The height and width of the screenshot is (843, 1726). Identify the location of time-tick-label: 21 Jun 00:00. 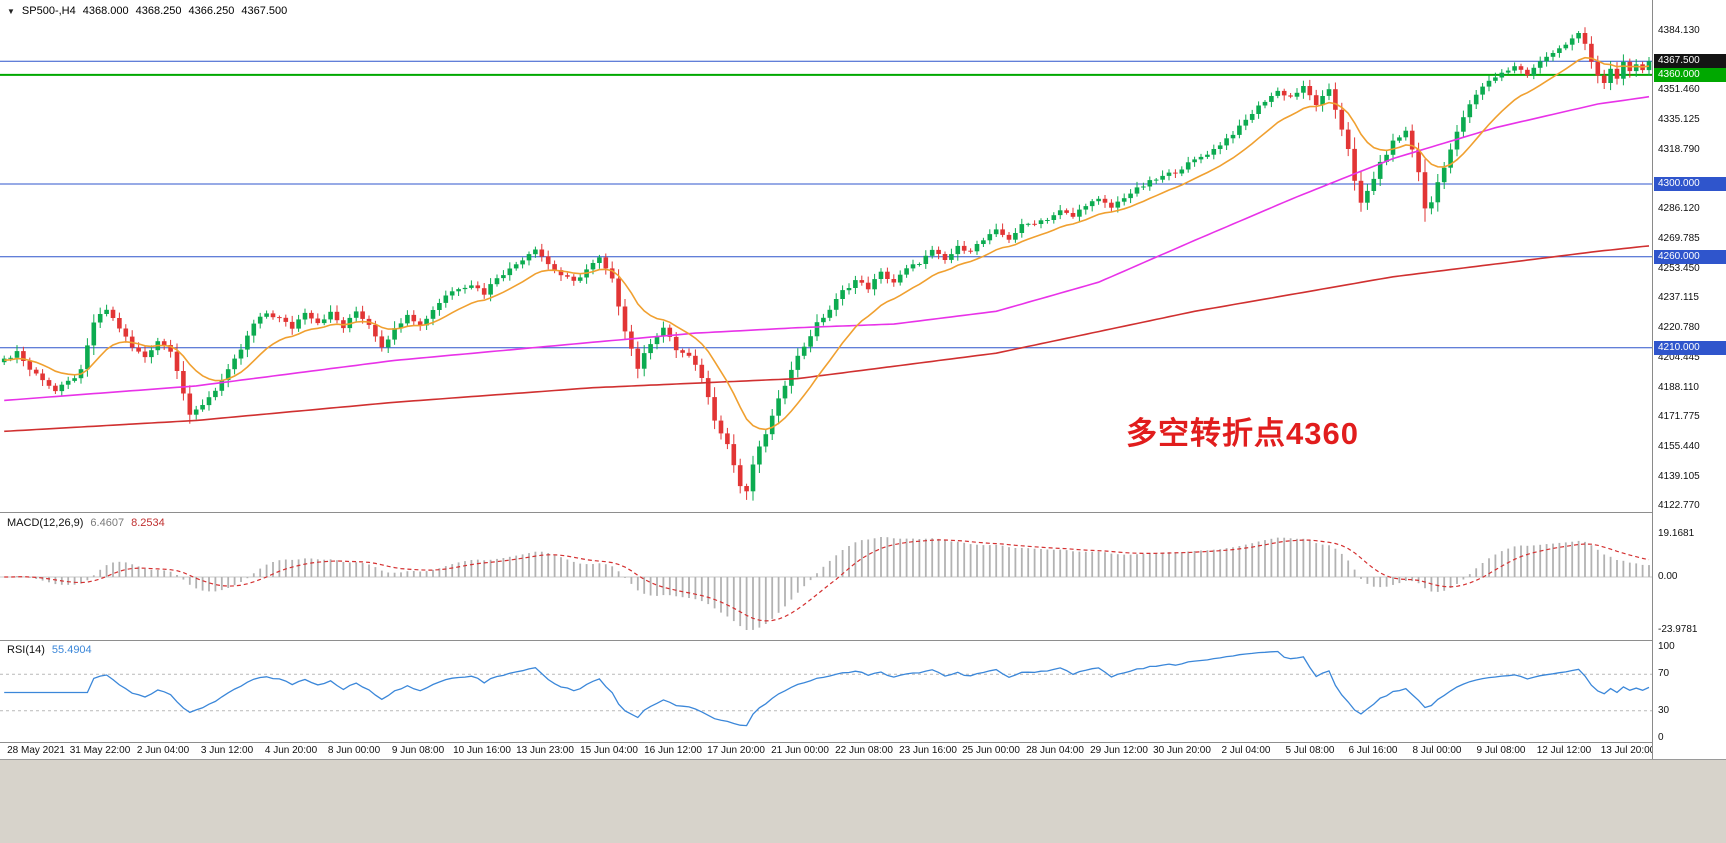
(800, 750).